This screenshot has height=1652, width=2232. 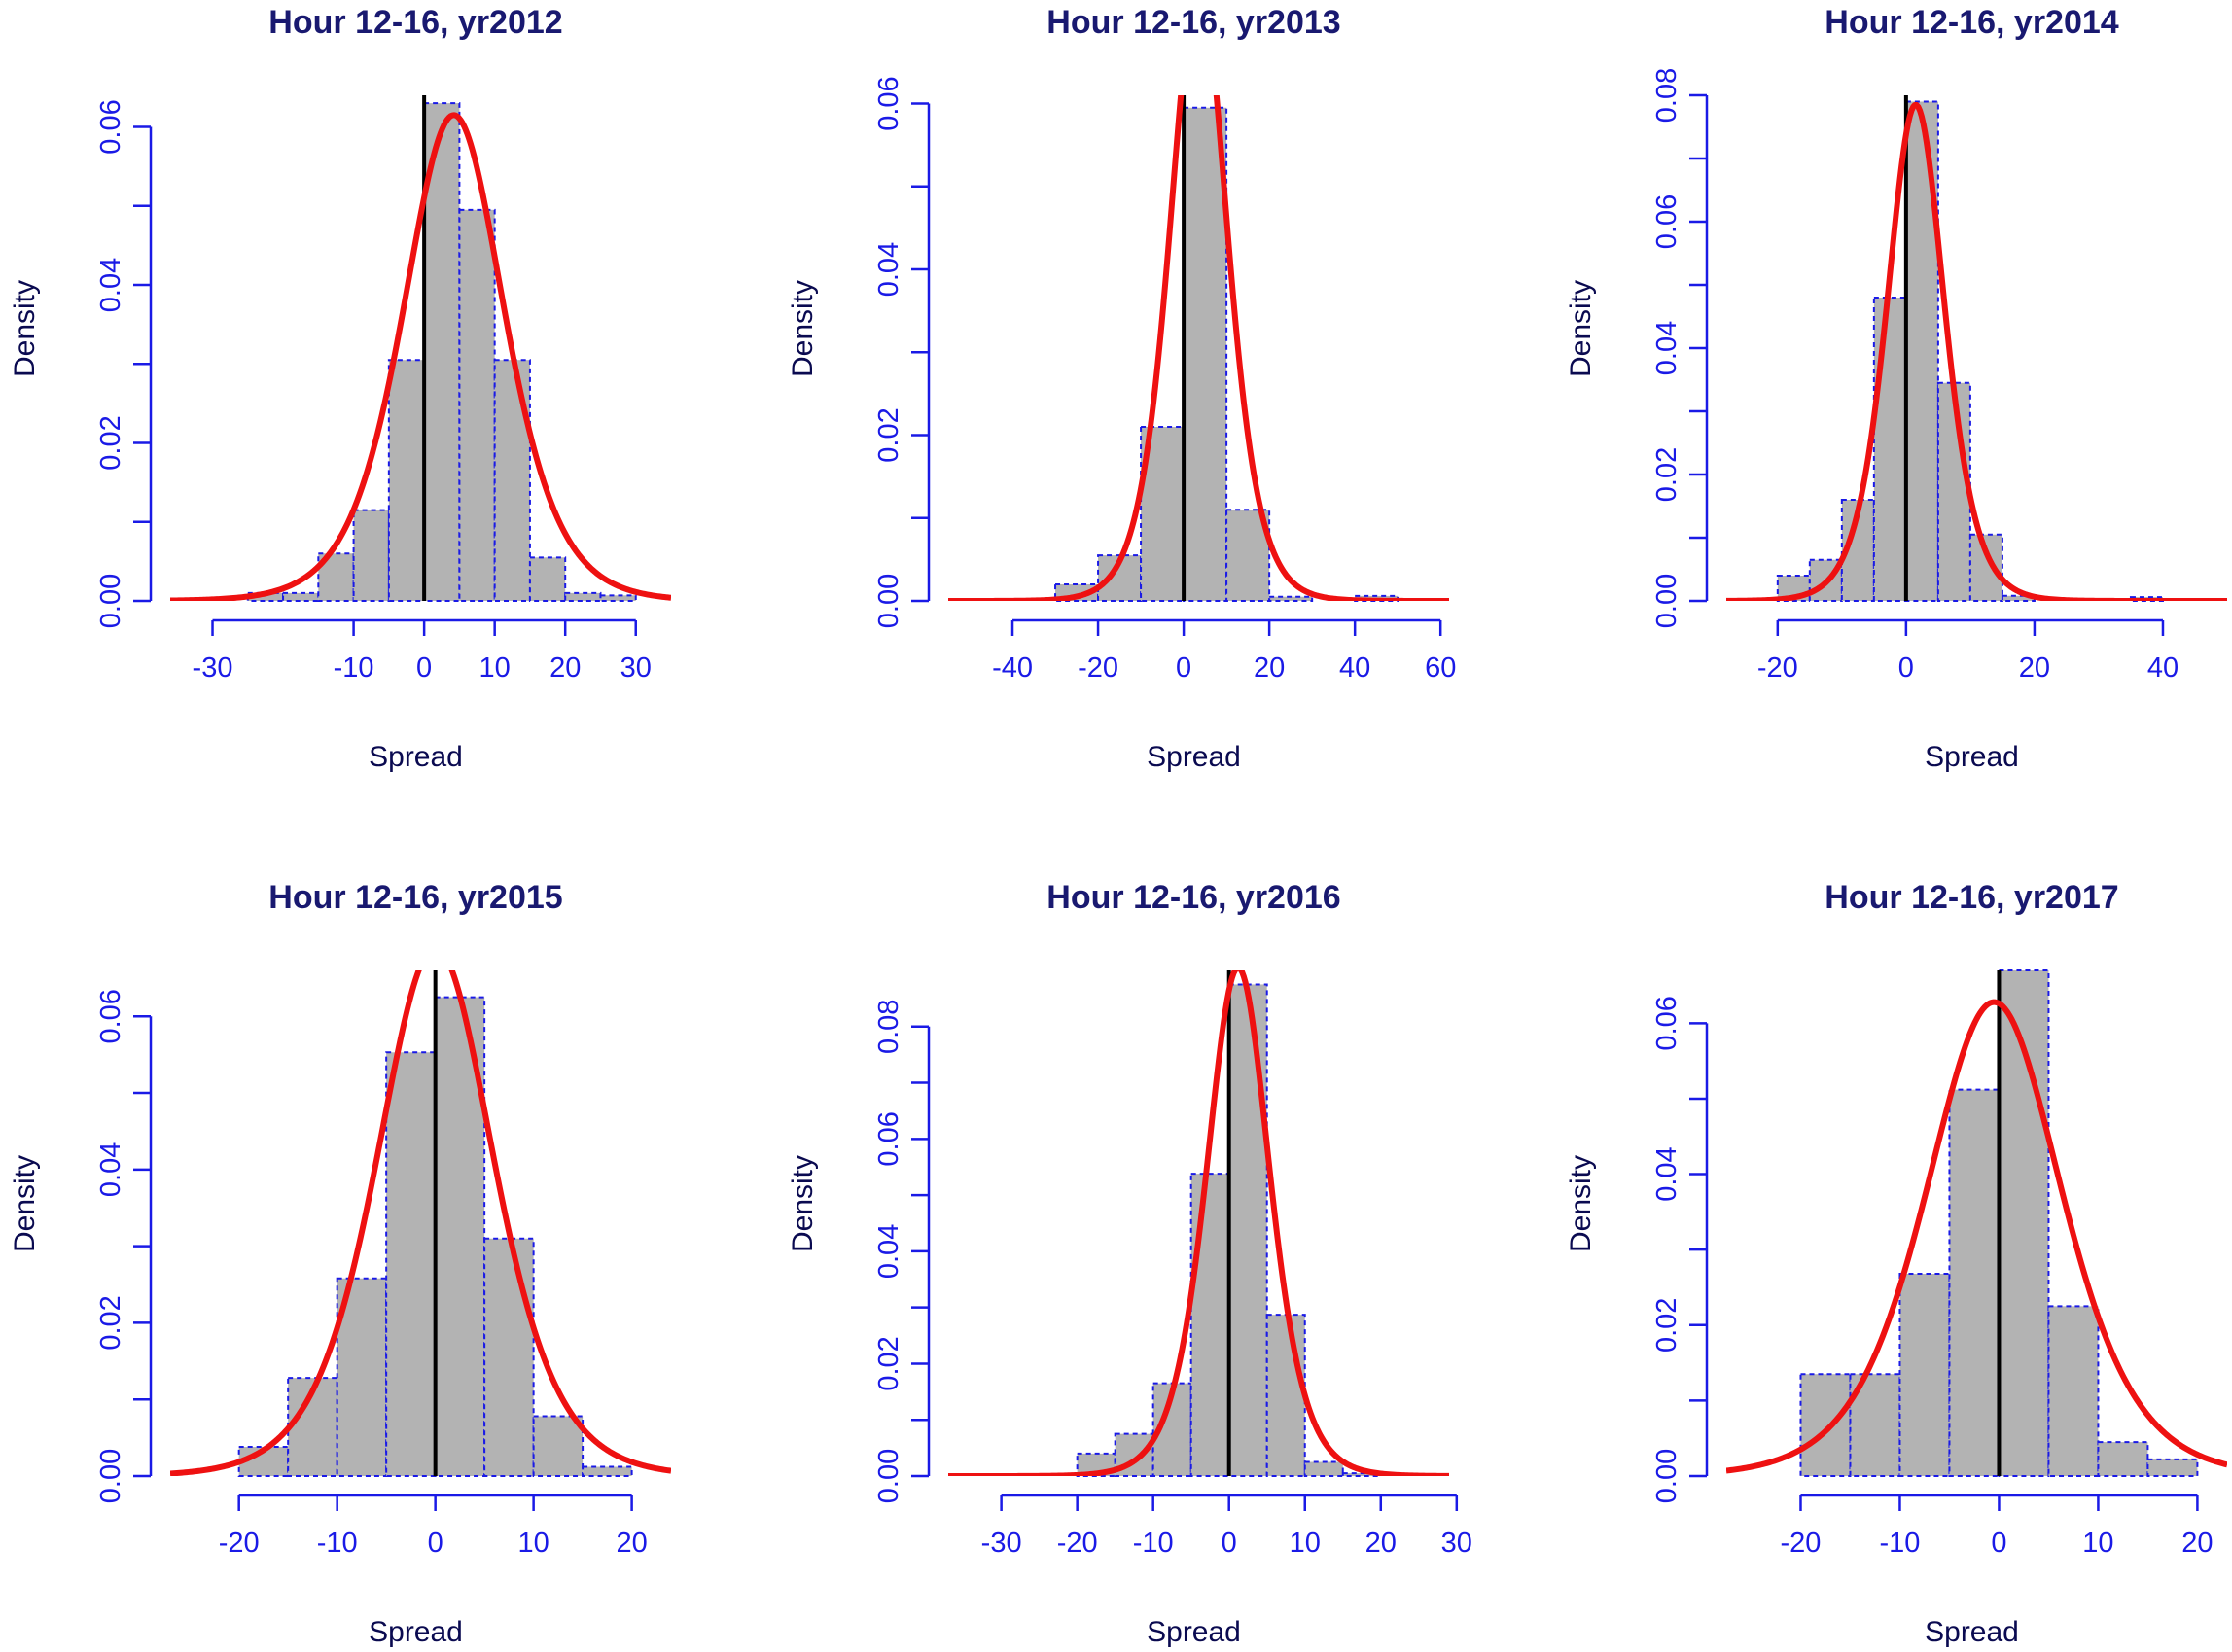 What do you see at coordinates (415, 22) in the screenshot?
I see `chart-title: Hour 12-16, yr2012` at bounding box center [415, 22].